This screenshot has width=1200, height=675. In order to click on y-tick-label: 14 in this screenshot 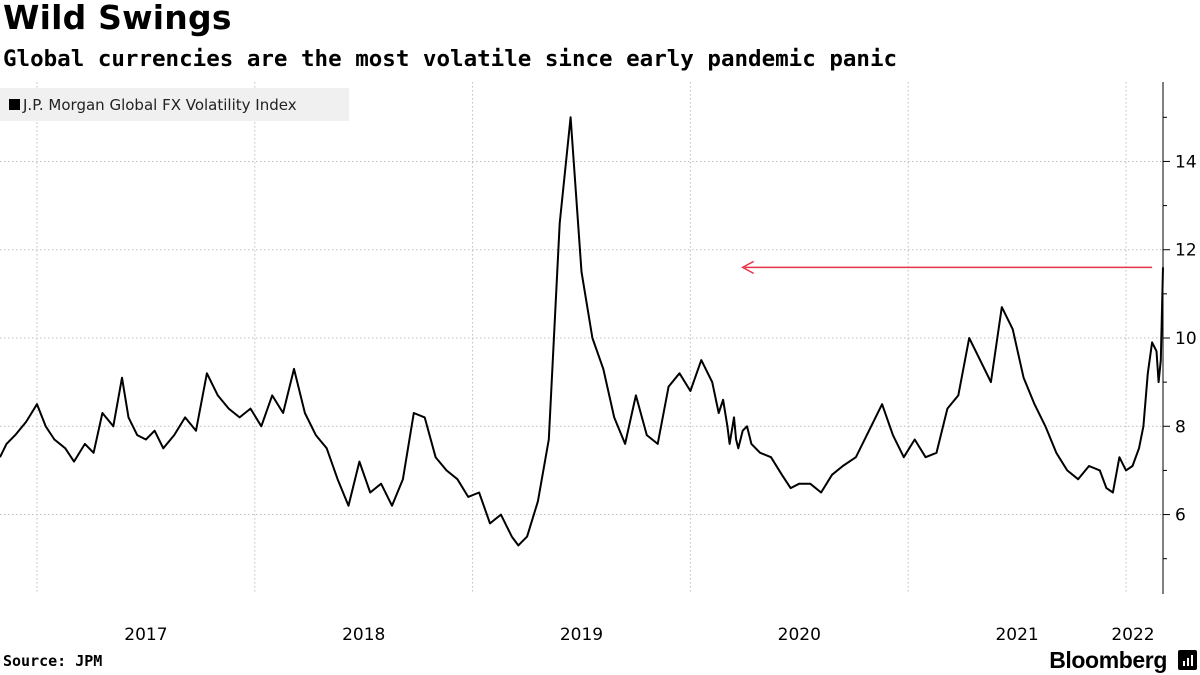, I will do `click(1186, 162)`.